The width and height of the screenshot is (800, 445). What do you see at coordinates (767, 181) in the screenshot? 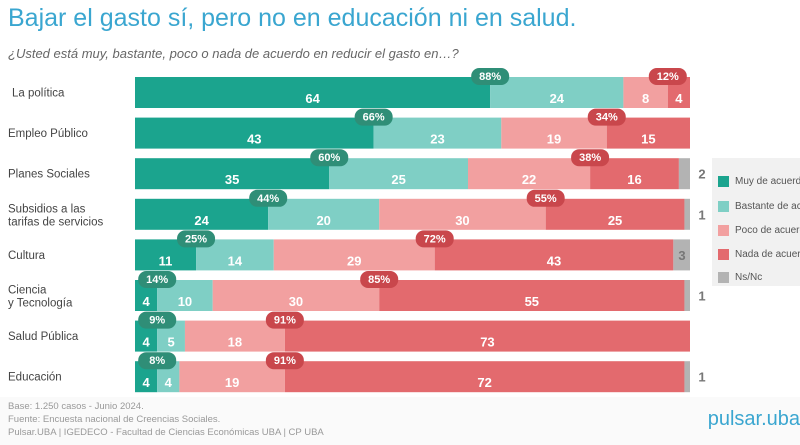
I see `legend-label: Muy de acuerdo` at bounding box center [767, 181].